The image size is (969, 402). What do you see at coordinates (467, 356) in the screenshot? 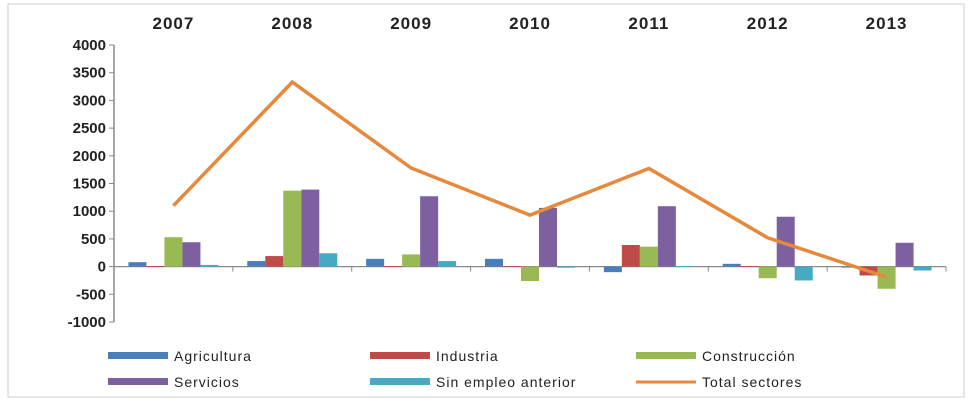
I see `legend-label: Industria` at bounding box center [467, 356].